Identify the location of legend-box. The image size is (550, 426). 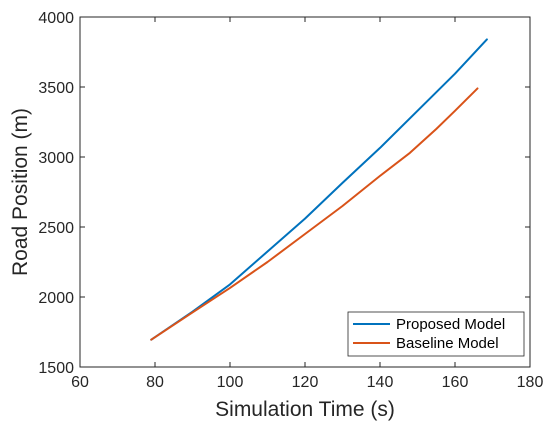
(436, 334).